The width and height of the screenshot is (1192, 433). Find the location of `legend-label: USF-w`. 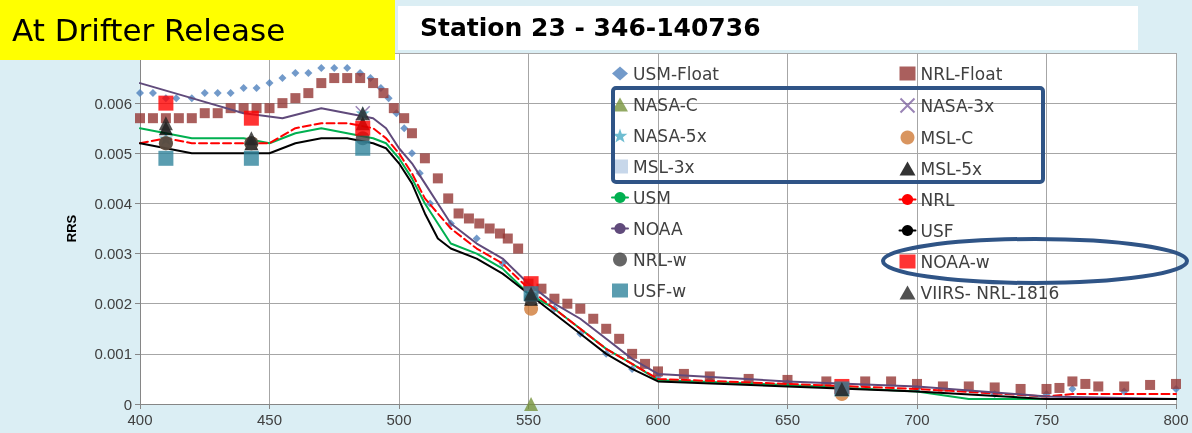

legend-label: USF-w is located at coordinates (660, 290).